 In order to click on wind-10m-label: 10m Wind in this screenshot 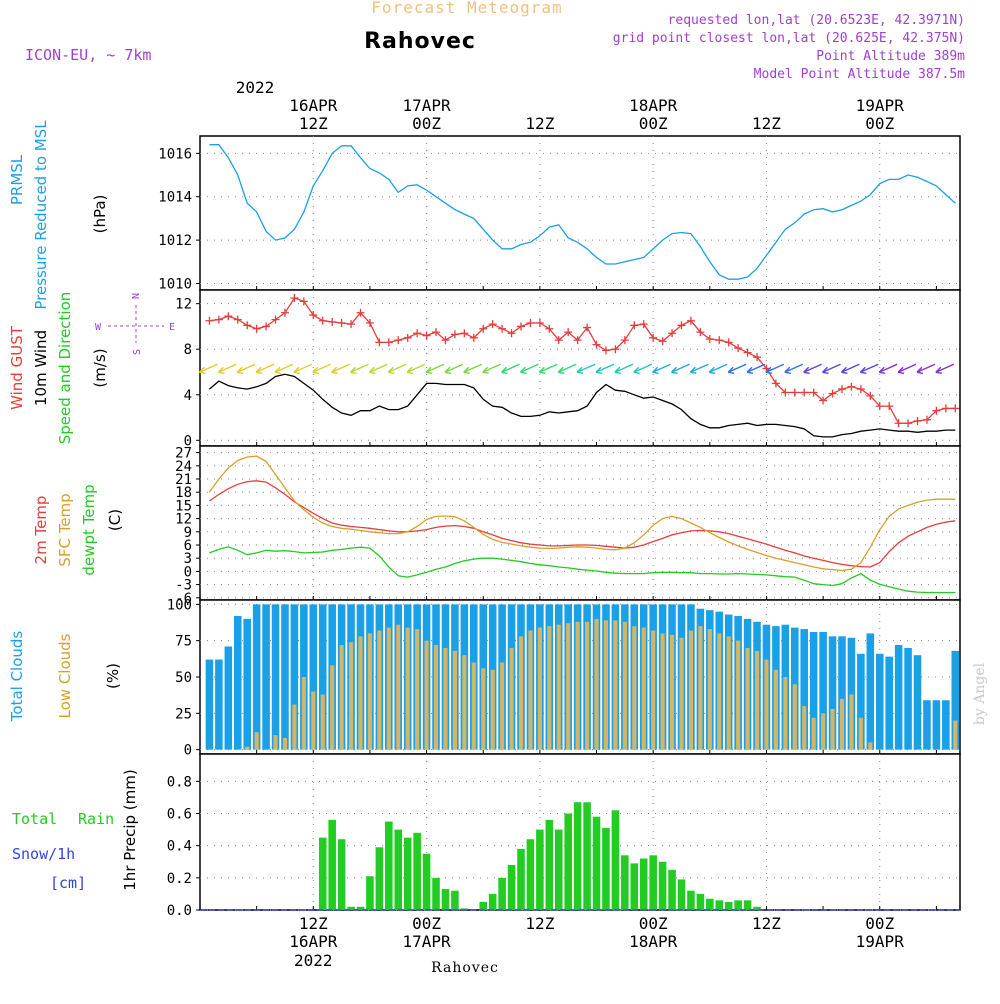, I will do `click(41, 368)`.